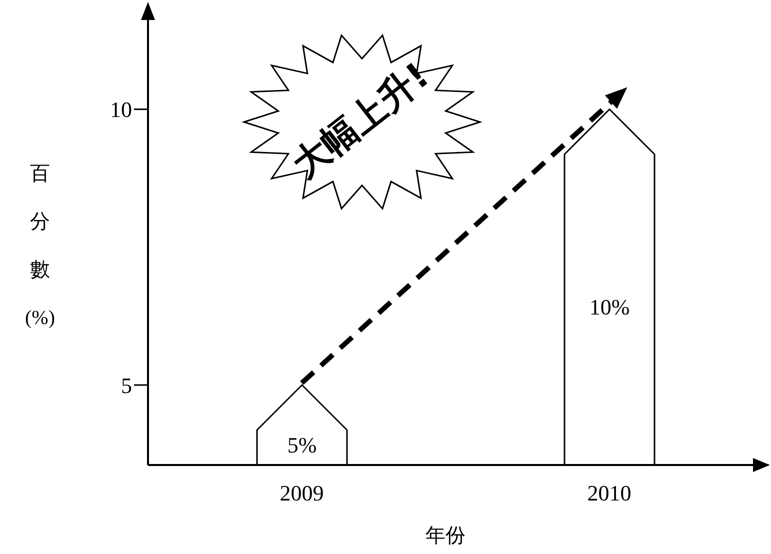  What do you see at coordinates (446, 536) in the screenshot?
I see `x-axis-title: 年份` at bounding box center [446, 536].